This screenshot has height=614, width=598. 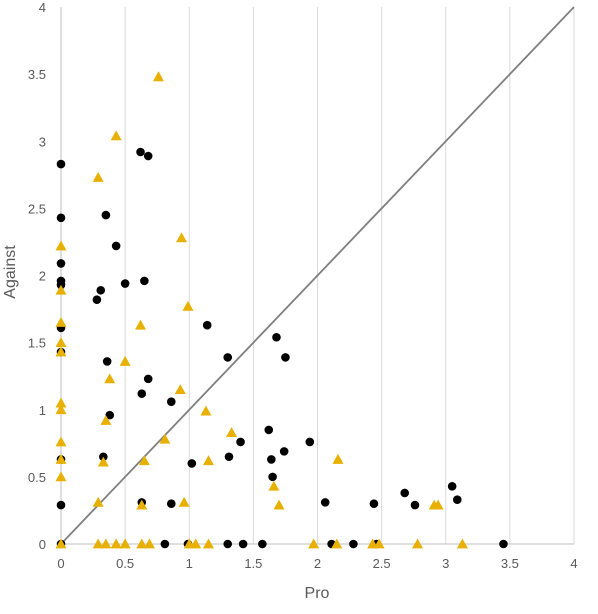 I want to click on x-tick-label: 2.5, so click(x=382, y=563).